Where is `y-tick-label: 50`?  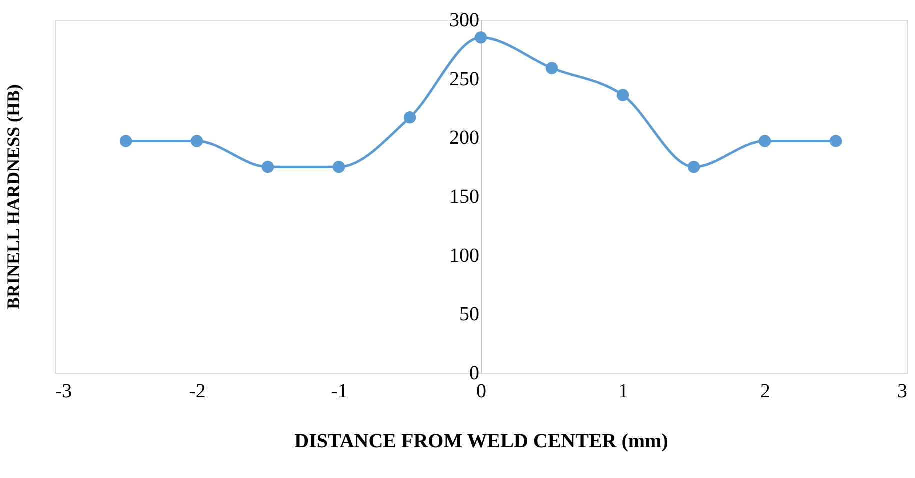
y-tick-label: 50 is located at coordinates (470, 315).